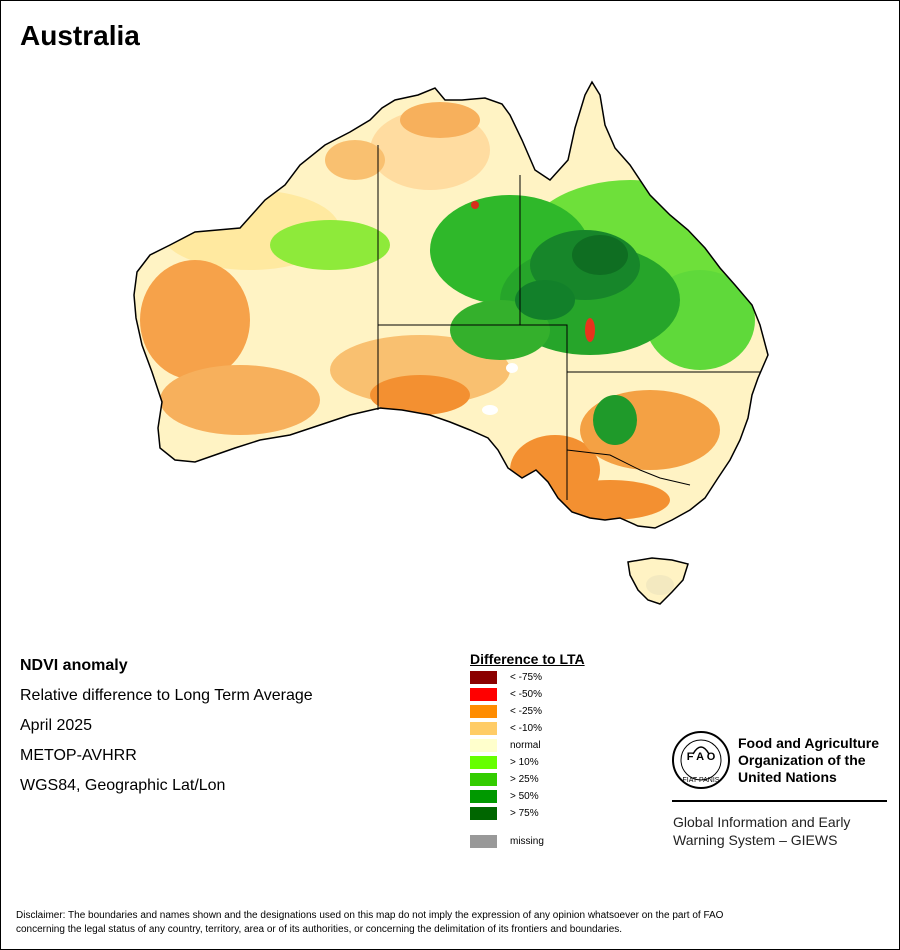 The height and width of the screenshot is (950, 900). Describe the element at coordinates (526, 711) in the screenshot. I see `legend-label: < -25%` at that location.